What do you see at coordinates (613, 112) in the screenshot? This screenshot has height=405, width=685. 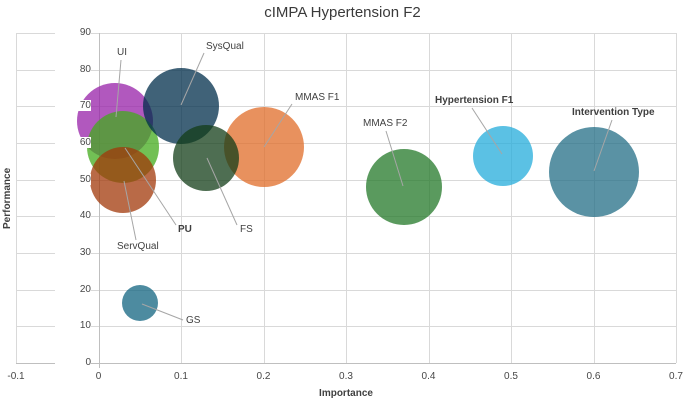 I see `point-label-intervention-type: Intervention Type` at bounding box center [613, 112].